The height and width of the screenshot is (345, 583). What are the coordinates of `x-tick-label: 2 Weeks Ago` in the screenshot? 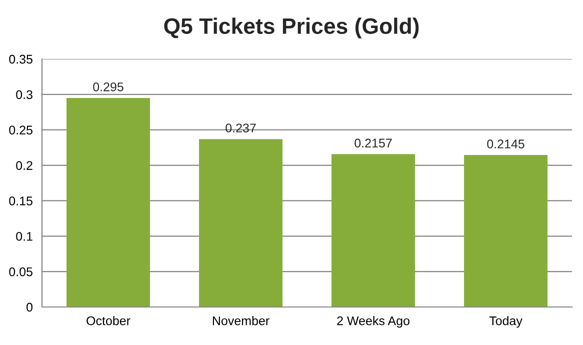 It's located at (373, 322).